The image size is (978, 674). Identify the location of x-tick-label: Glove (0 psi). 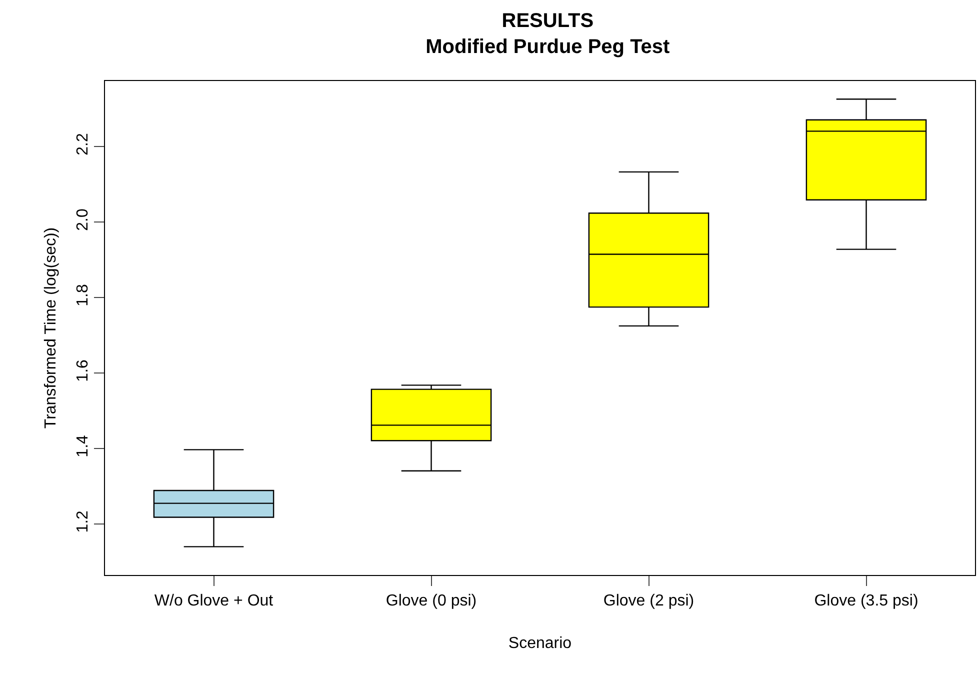
(431, 601).